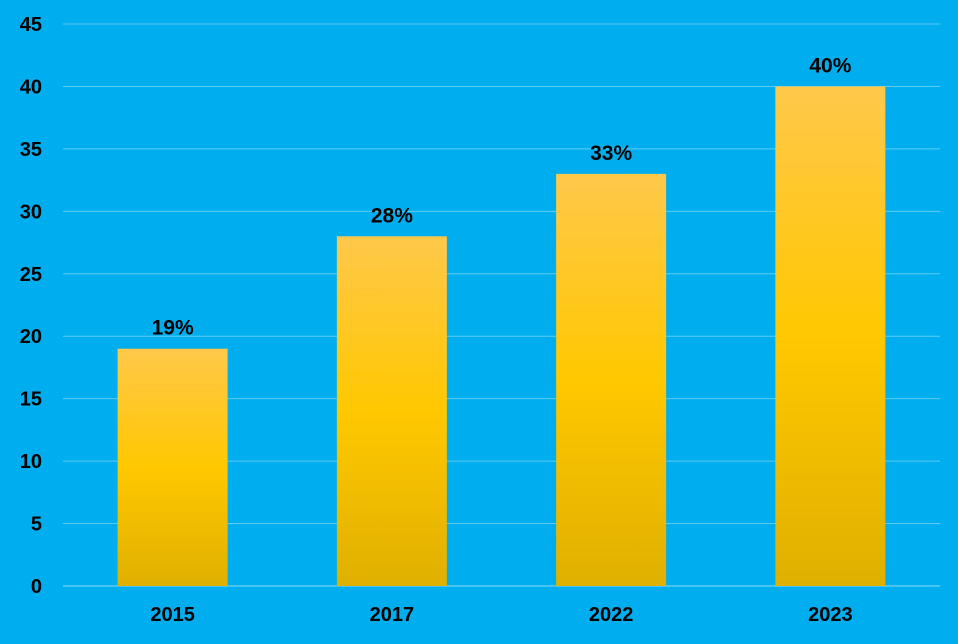 Image resolution: width=958 pixels, height=644 pixels. What do you see at coordinates (391, 411) in the screenshot?
I see `bar-2017` at bounding box center [391, 411].